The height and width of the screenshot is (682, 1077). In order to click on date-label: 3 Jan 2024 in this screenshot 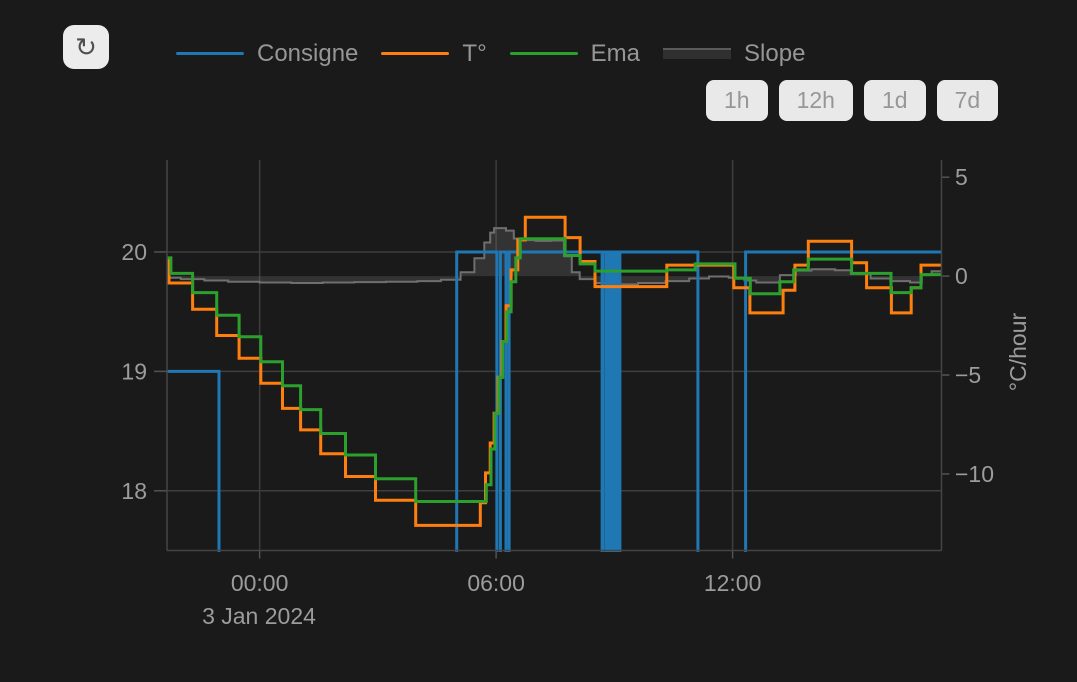, I will do `click(259, 616)`.